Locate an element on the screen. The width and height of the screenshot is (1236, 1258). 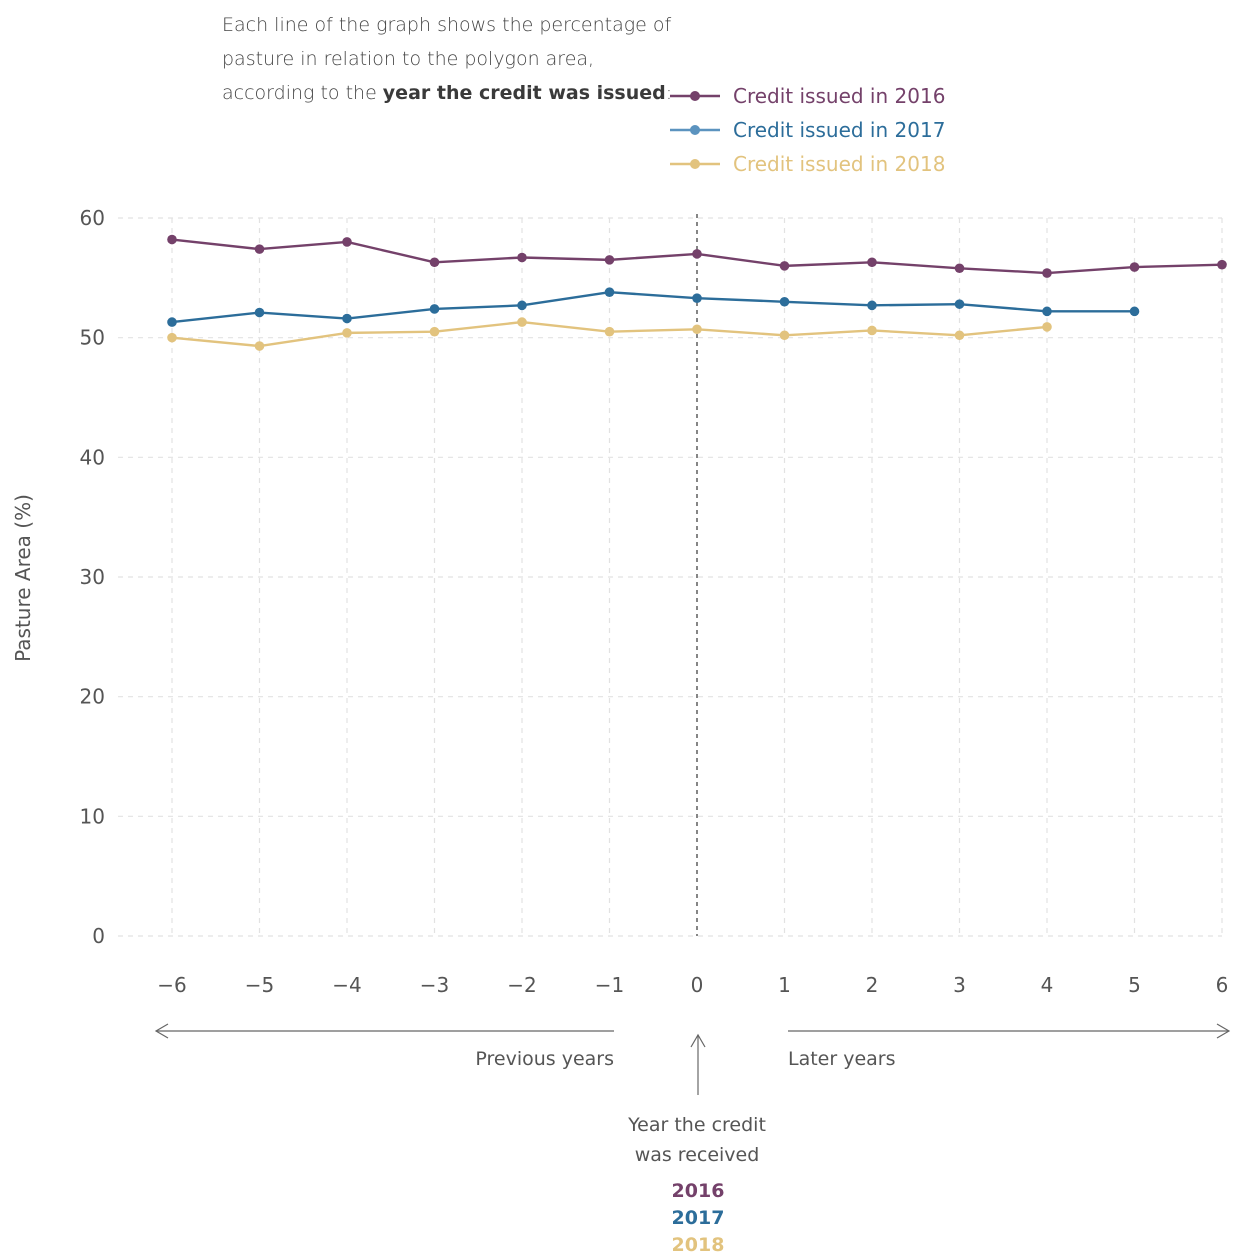
series-line is located at coordinates (653, 307).